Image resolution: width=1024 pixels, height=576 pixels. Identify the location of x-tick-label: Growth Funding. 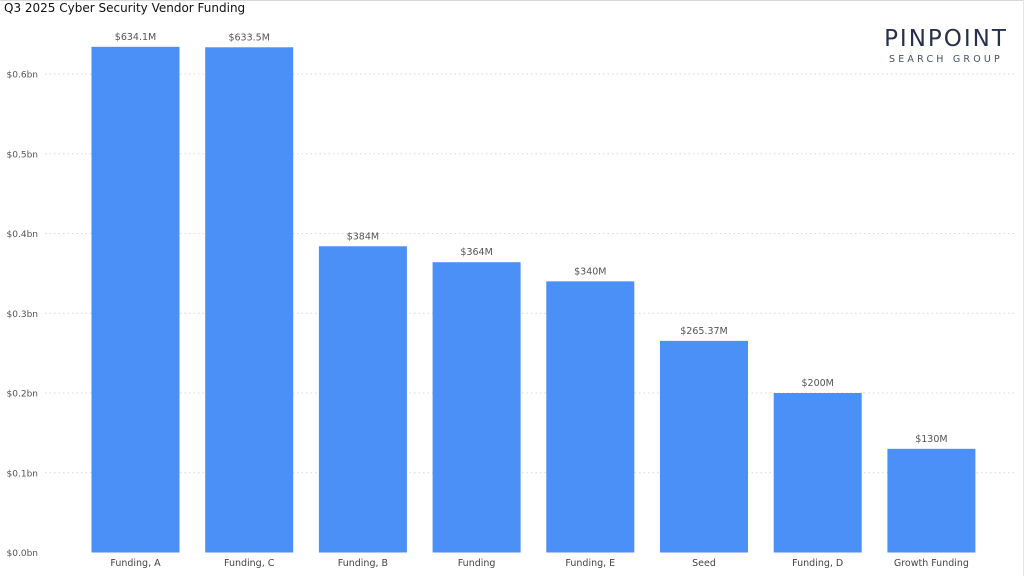
(931, 563).